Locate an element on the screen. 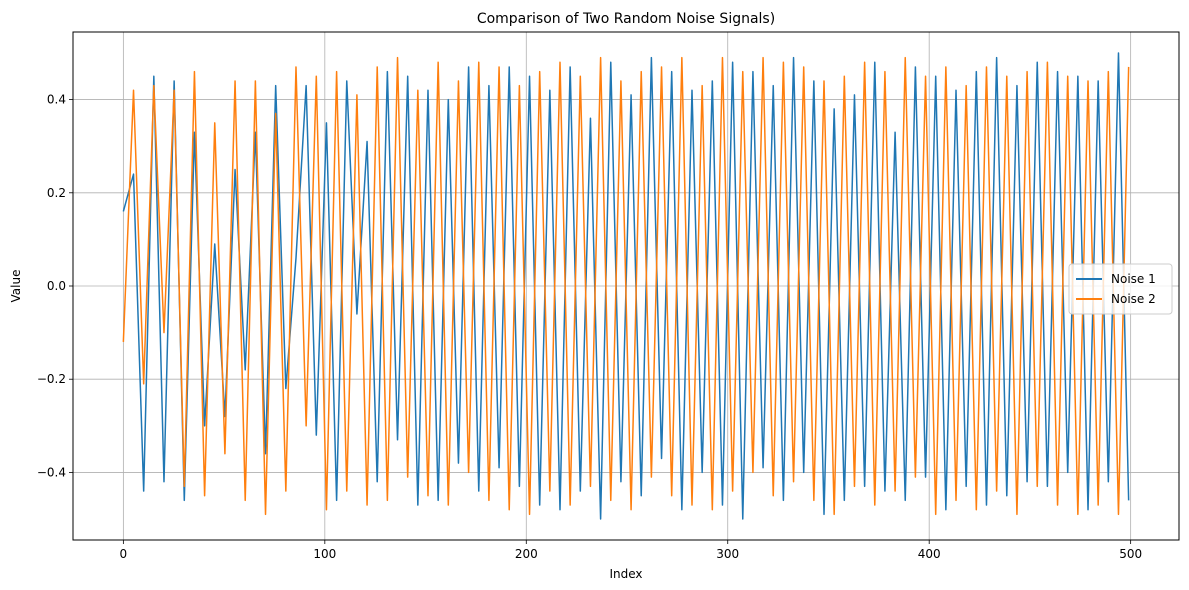  x-tick-label: 500 is located at coordinates (1130, 554).